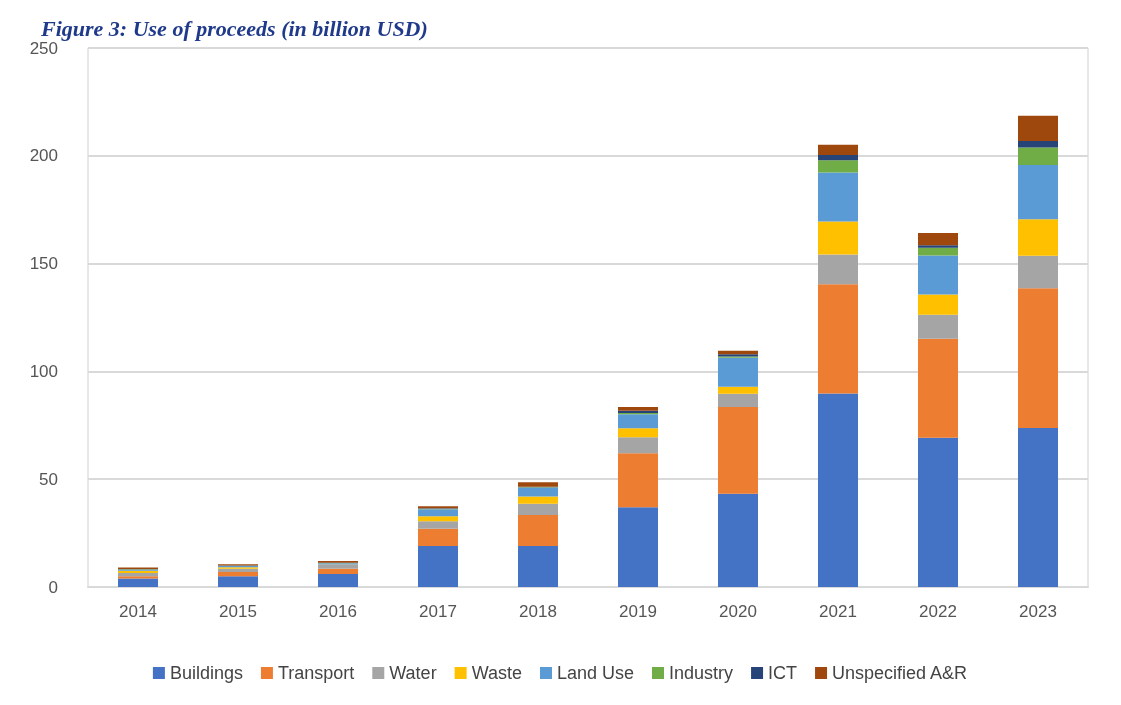 The height and width of the screenshot is (705, 1121). What do you see at coordinates (316, 673) in the screenshot?
I see `legend-label: Transport` at bounding box center [316, 673].